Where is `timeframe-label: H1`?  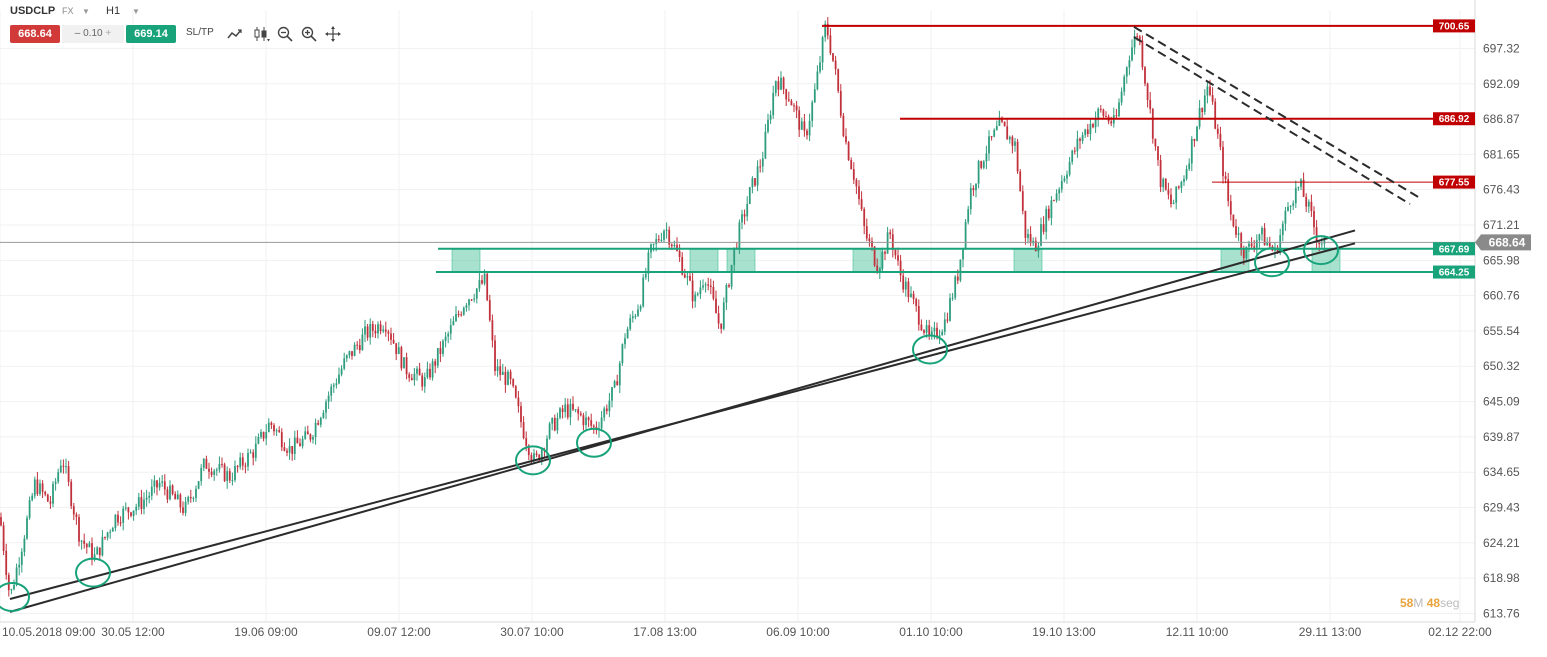 timeframe-label: H1 is located at coordinates (113, 11).